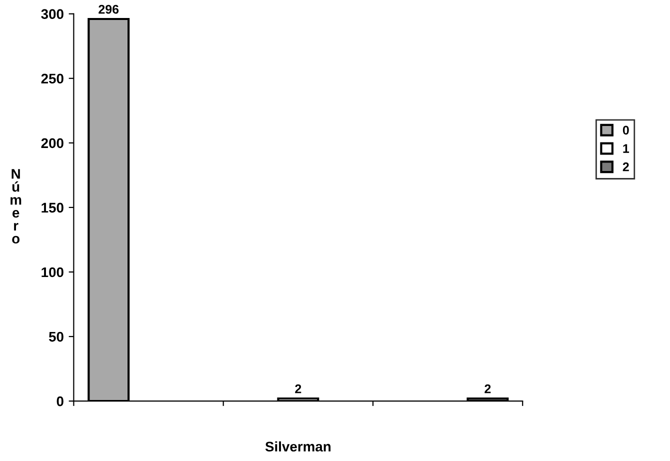  What do you see at coordinates (625, 167) in the screenshot?
I see `legend-label: 2` at bounding box center [625, 167].